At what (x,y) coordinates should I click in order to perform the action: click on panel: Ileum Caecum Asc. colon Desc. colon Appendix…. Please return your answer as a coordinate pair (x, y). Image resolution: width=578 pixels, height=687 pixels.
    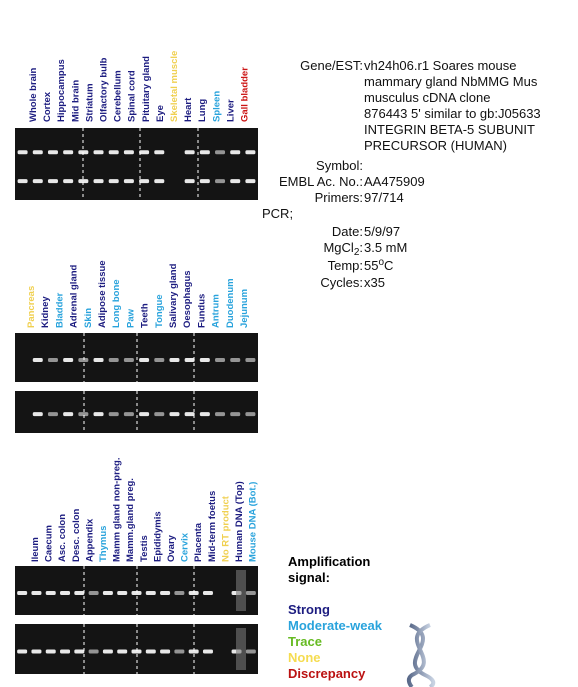
    Looking at the image, I should click on (137, 566).